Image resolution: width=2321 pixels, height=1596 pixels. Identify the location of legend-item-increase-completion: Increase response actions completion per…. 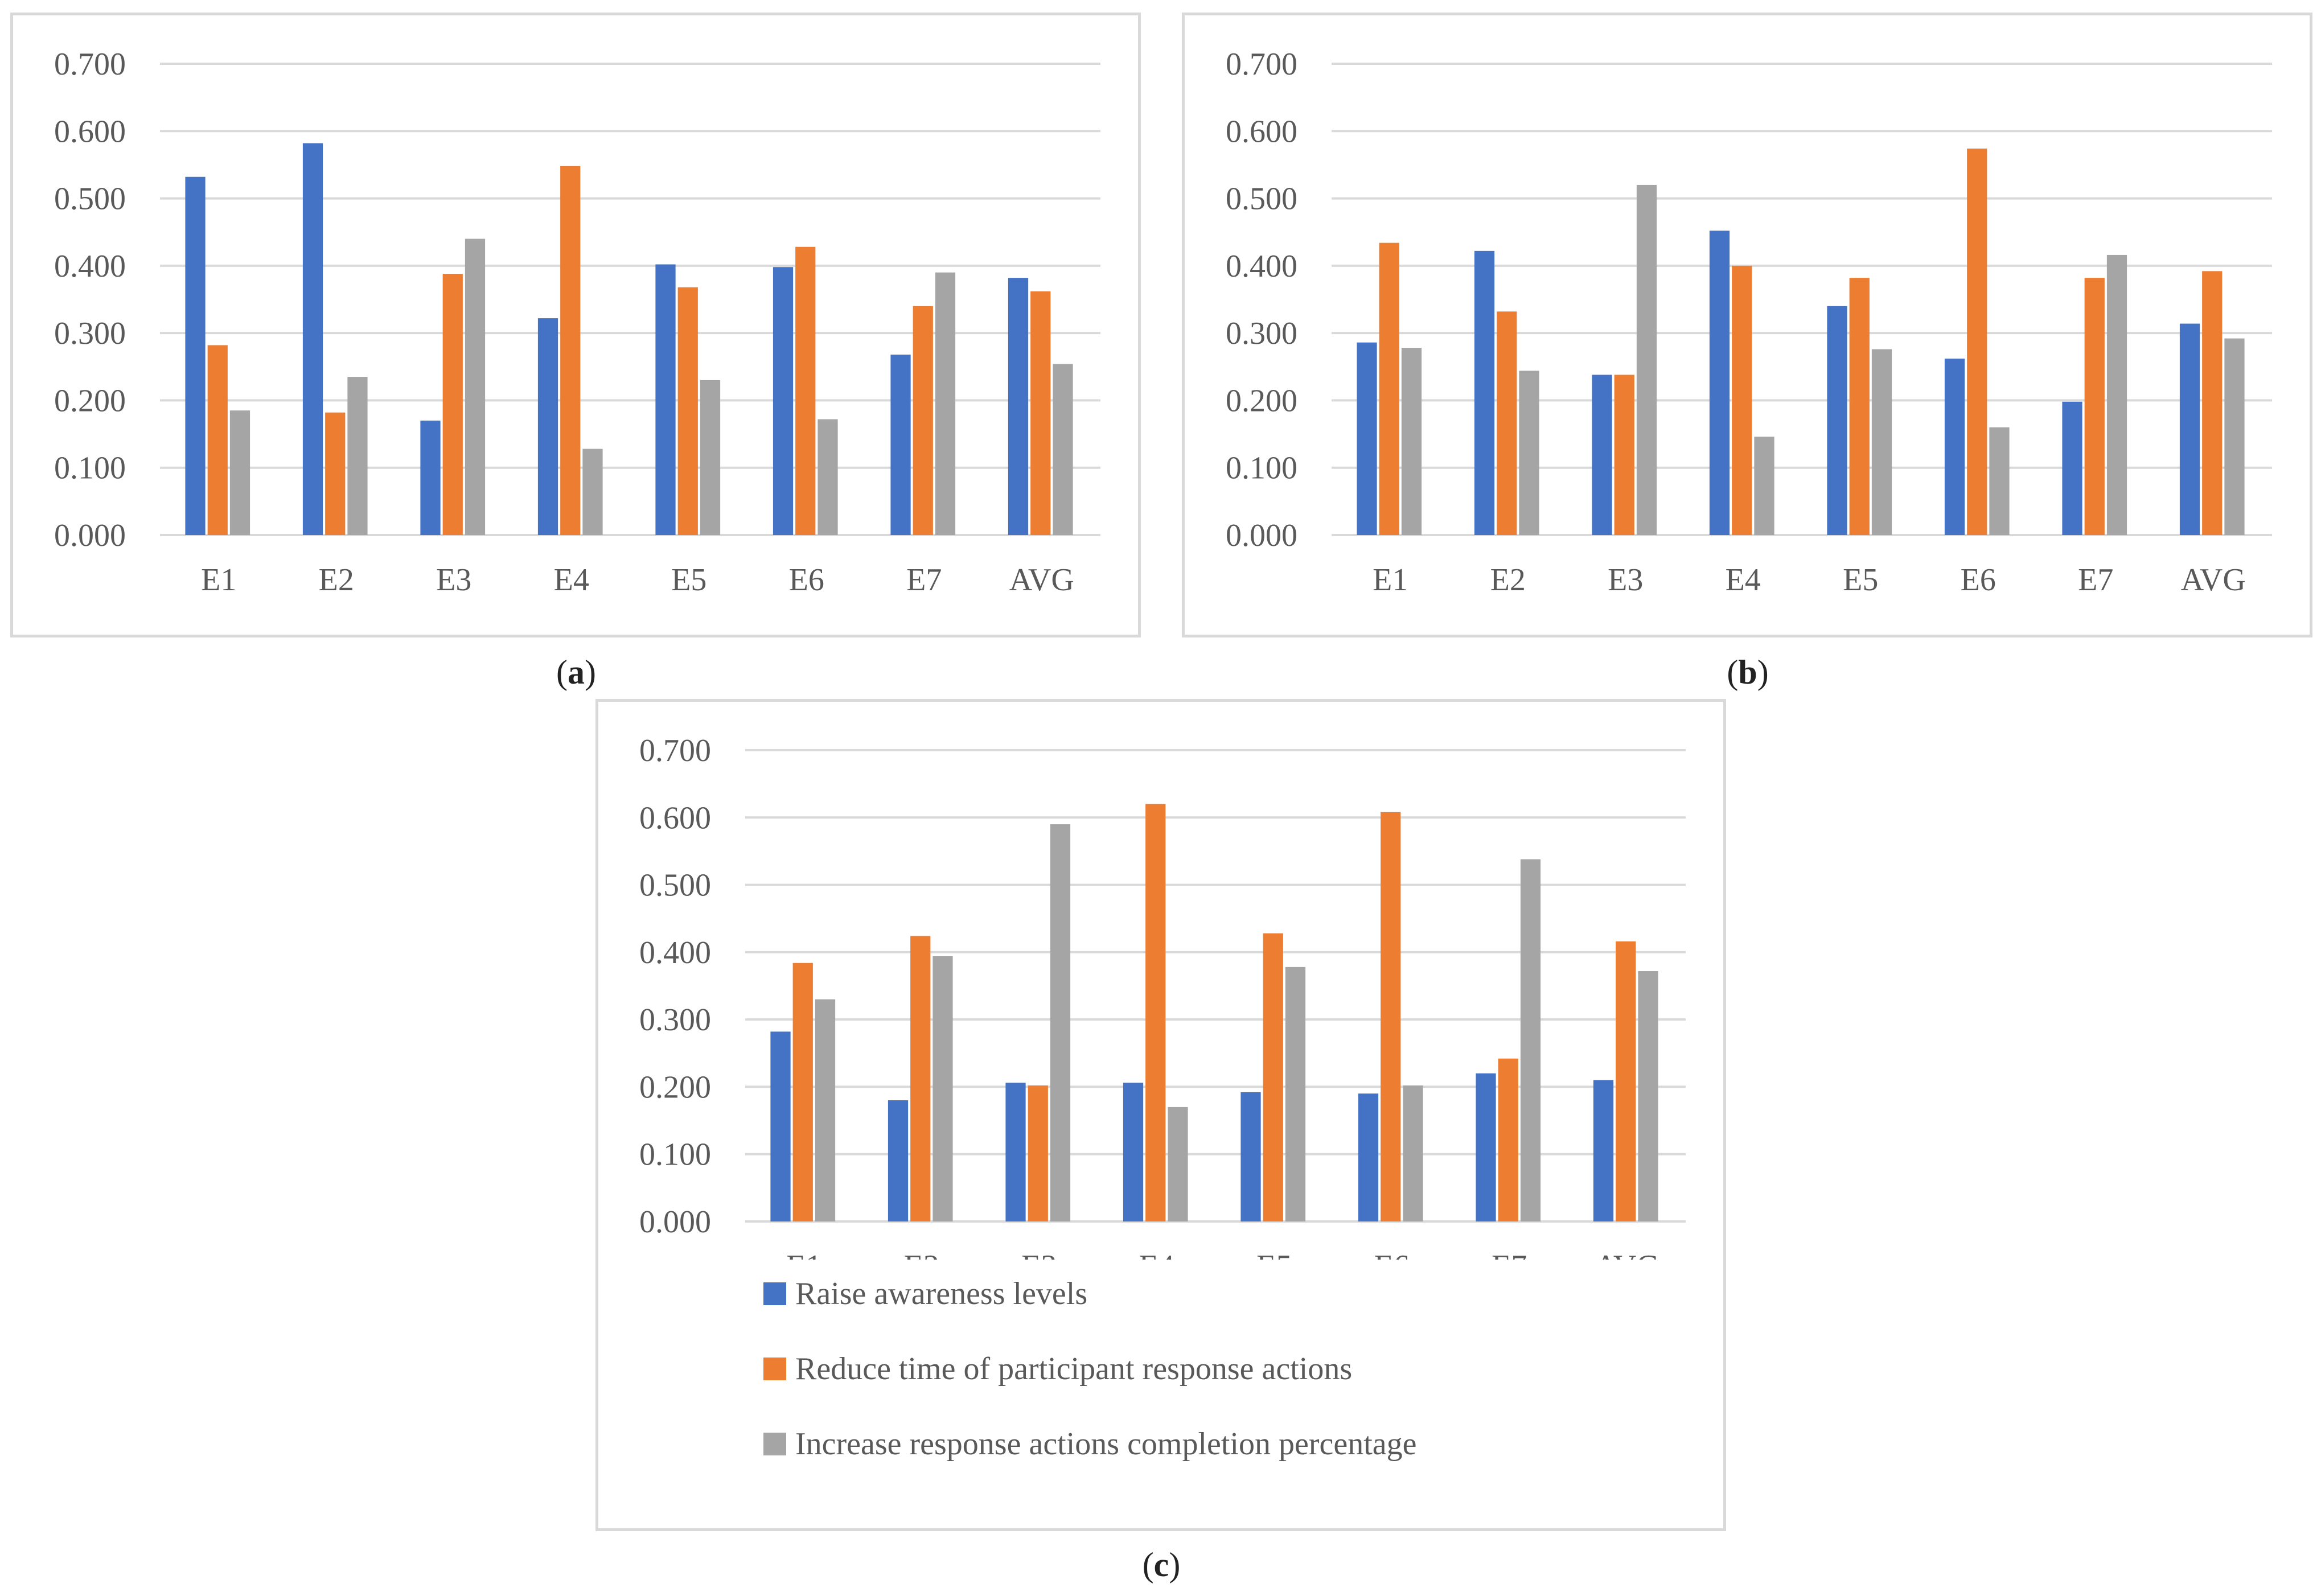
(1090, 1444).